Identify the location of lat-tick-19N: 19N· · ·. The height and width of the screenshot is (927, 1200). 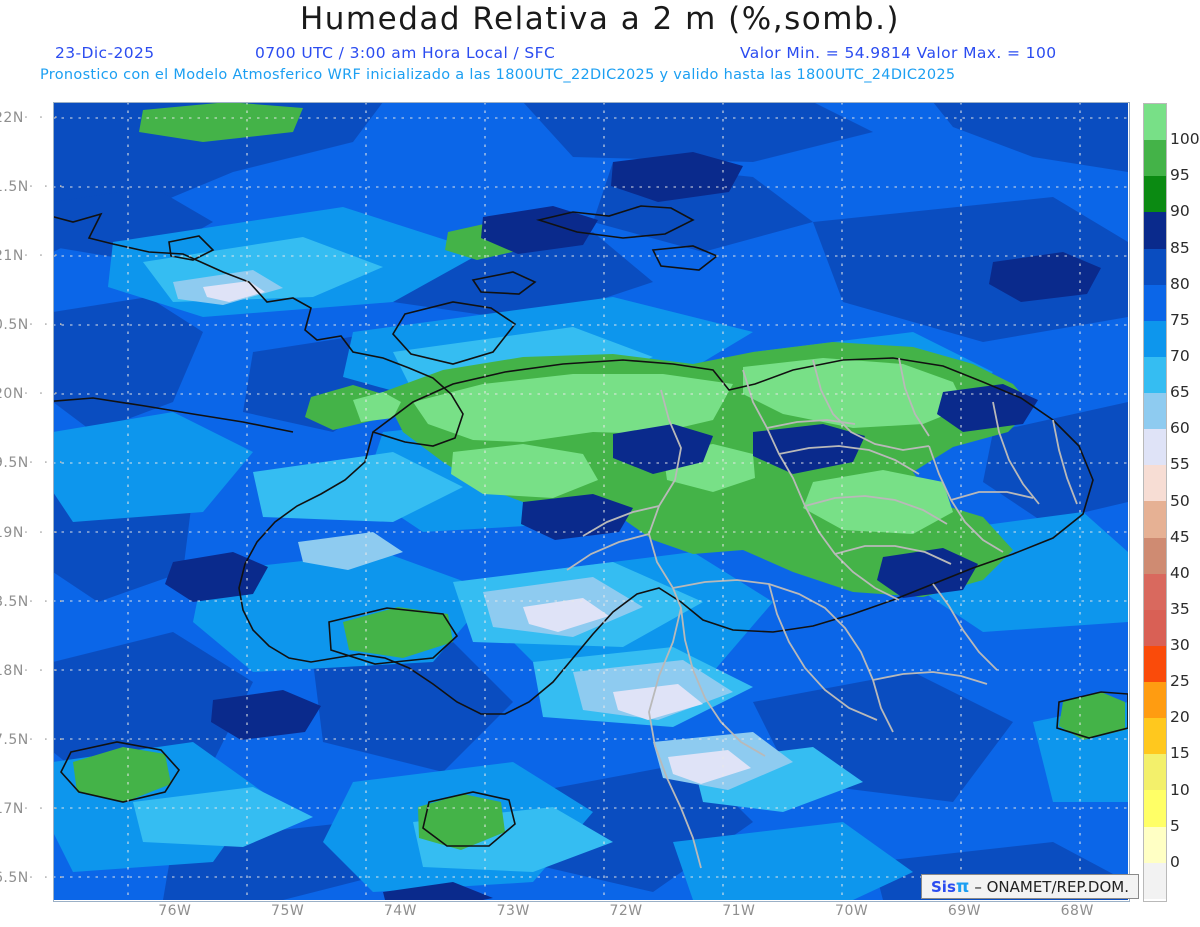
(31, 532).